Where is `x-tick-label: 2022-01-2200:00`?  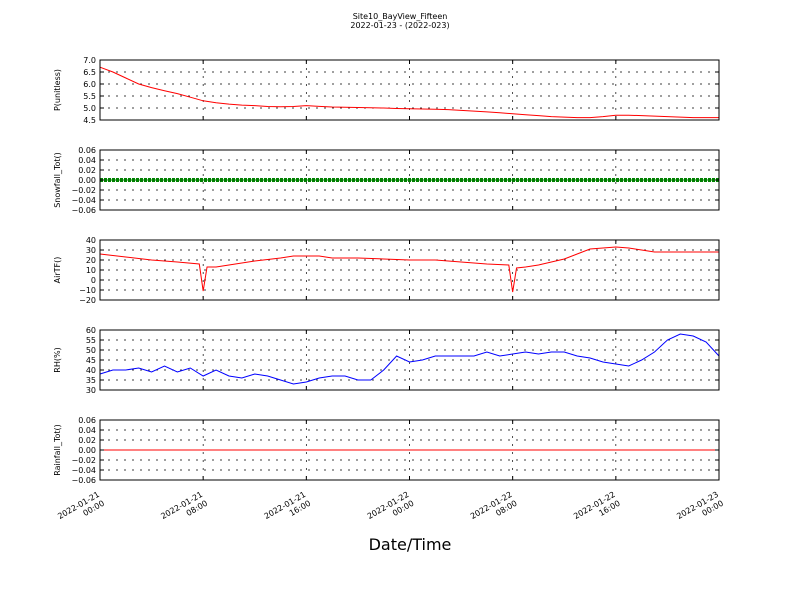 x-tick-label: 2022-01-2200:00 is located at coordinates (391, 510).